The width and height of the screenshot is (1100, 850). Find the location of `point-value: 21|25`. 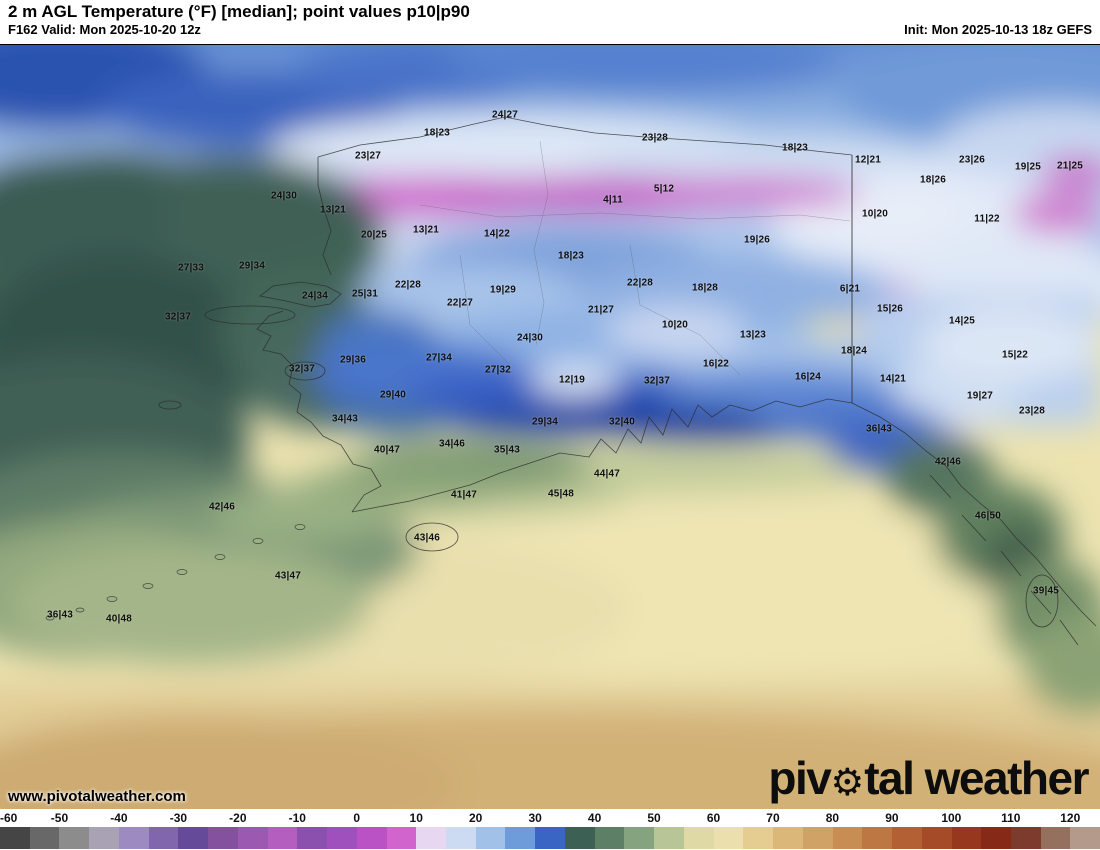

point-value: 21|25 is located at coordinates (1070, 166).